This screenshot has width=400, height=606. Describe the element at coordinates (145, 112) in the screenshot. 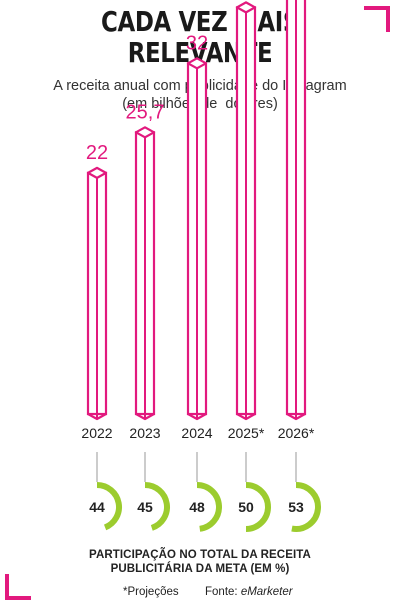

I see `value-label-2023: 25,7` at that location.